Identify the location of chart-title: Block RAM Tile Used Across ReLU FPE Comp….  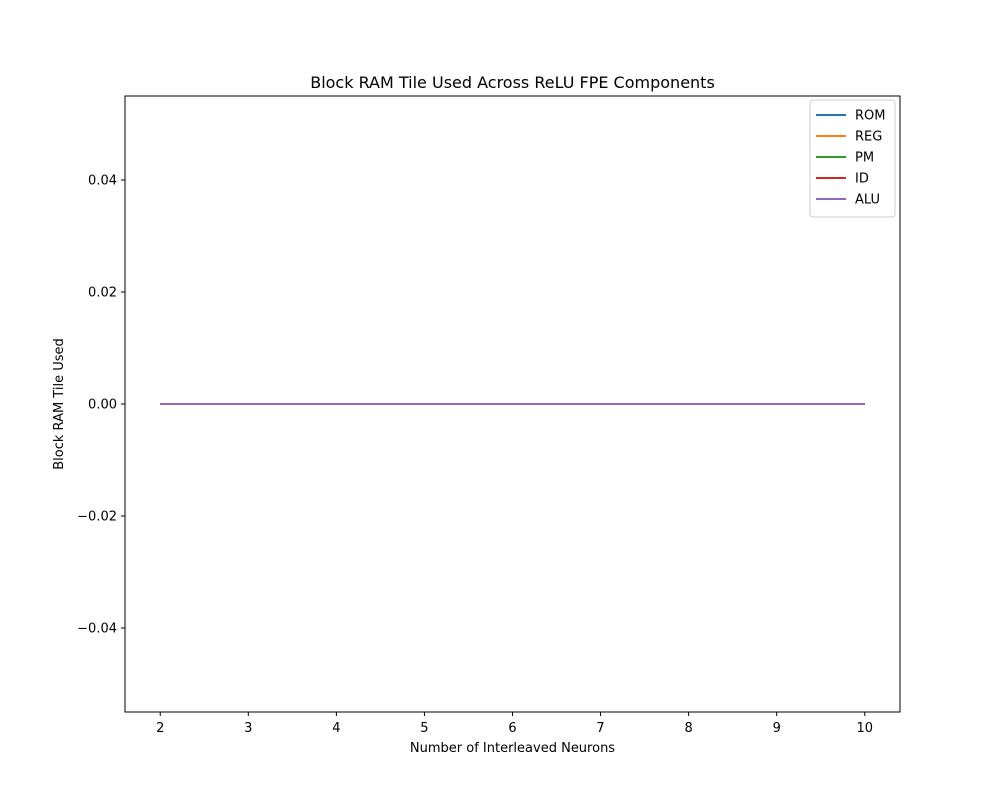
(512, 82).